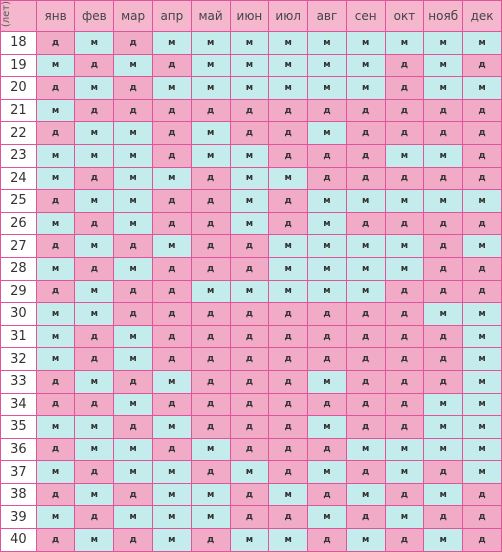 The image size is (502, 552). I want to click on table-row: 20 д м д м м м м м м д м м, so click(251, 88).